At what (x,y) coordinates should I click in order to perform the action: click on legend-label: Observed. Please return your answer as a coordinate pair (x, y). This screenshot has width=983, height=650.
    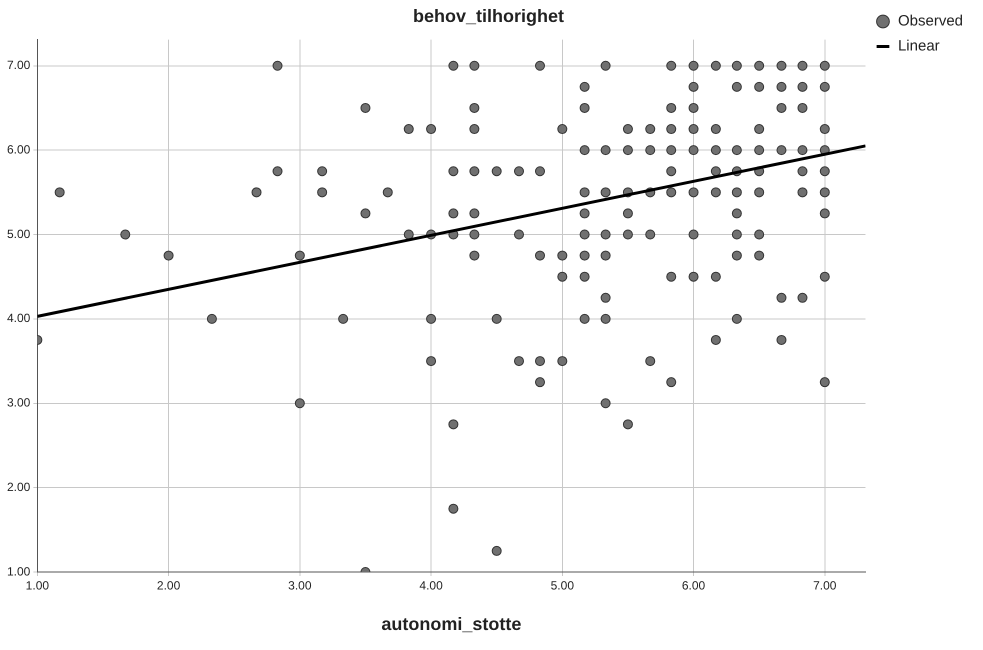
    Looking at the image, I should click on (931, 21).